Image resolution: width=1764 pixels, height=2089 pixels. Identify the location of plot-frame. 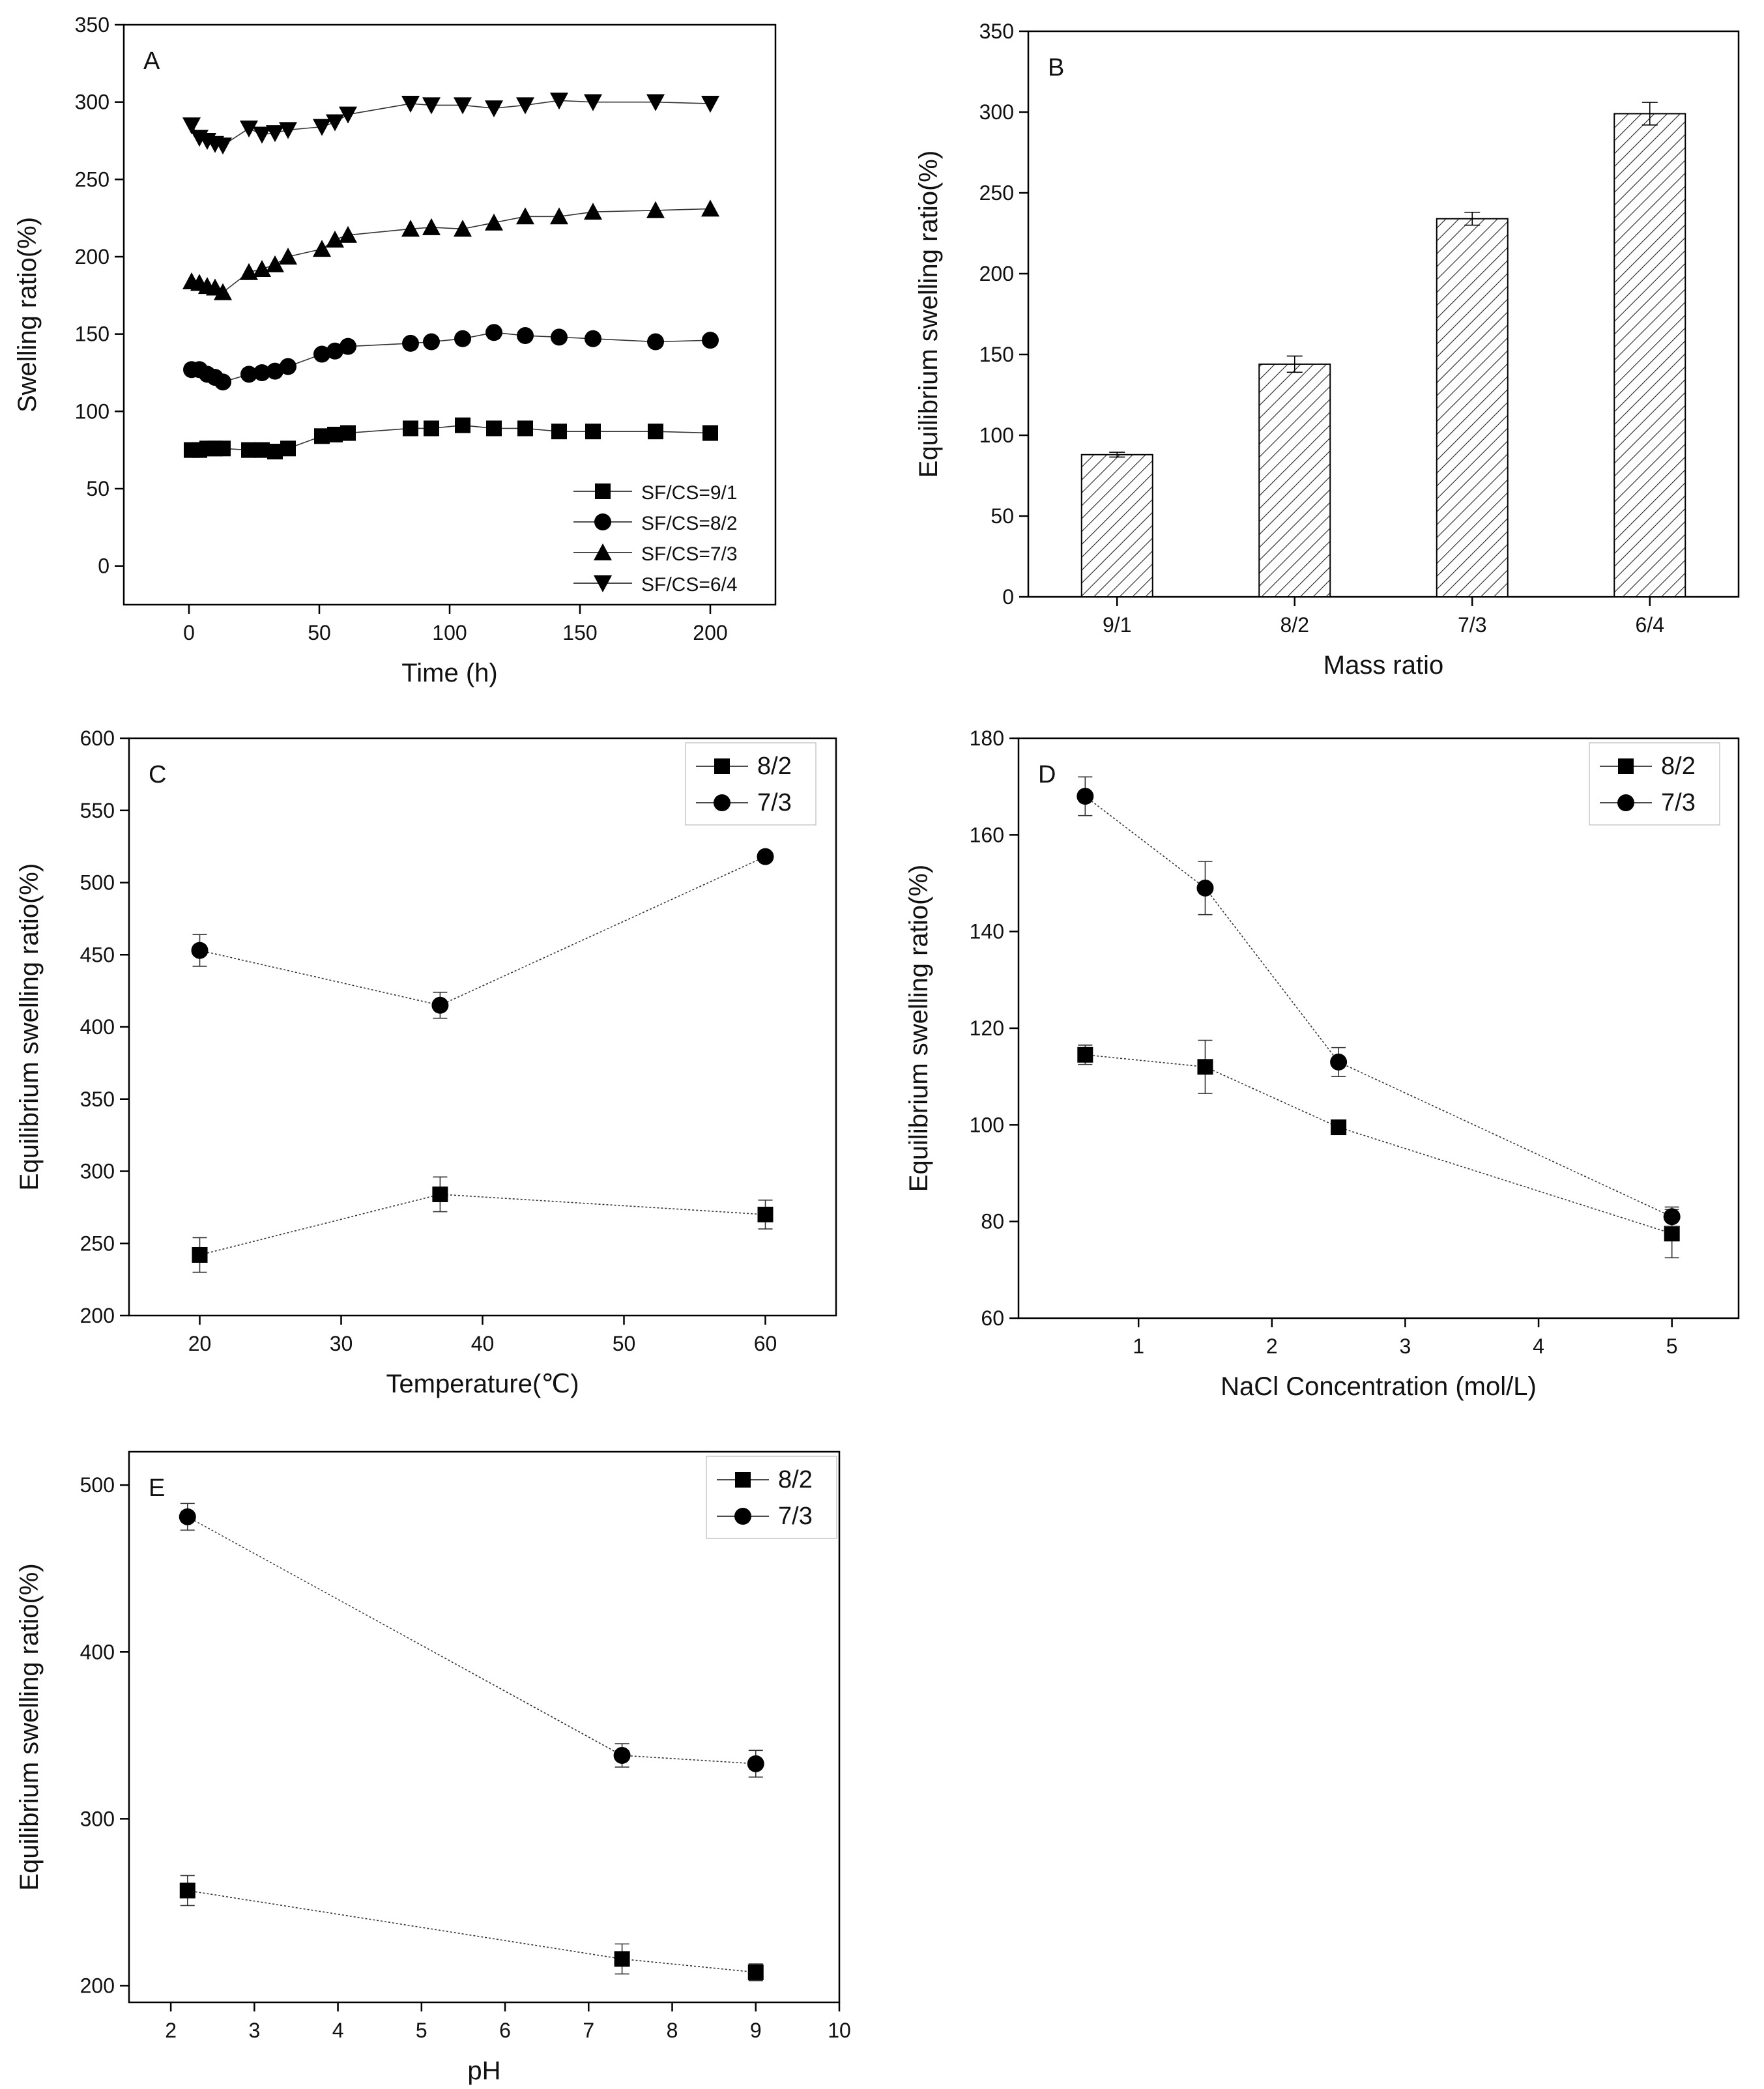
(484, 1727).